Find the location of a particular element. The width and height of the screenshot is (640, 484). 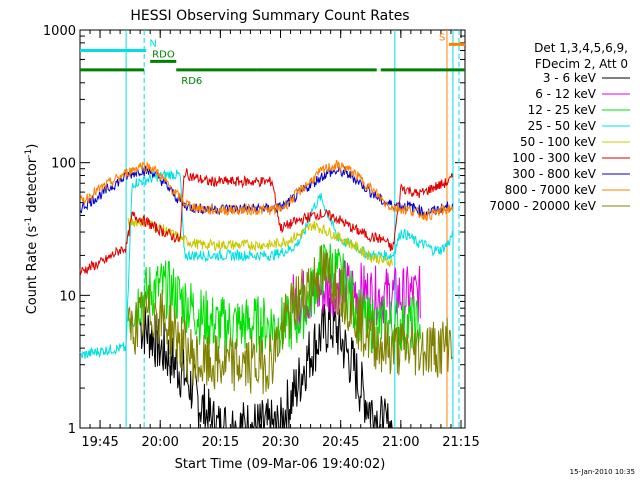

legend-entry-label: 7000 - 20000 keV is located at coordinates (542, 206).